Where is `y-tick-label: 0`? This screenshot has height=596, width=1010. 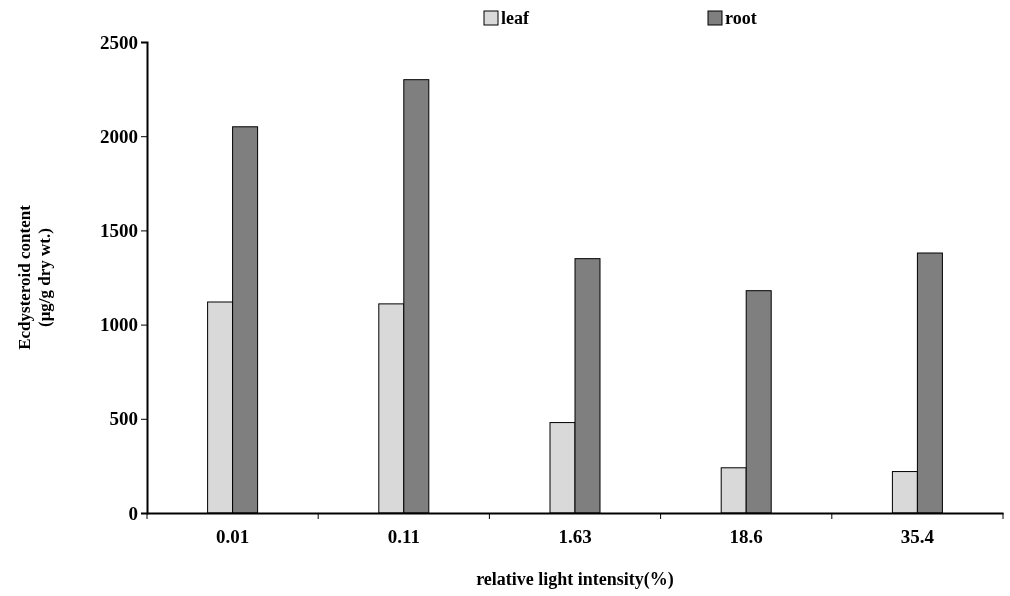
y-tick-label: 0 is located at coordinates (133, 513).